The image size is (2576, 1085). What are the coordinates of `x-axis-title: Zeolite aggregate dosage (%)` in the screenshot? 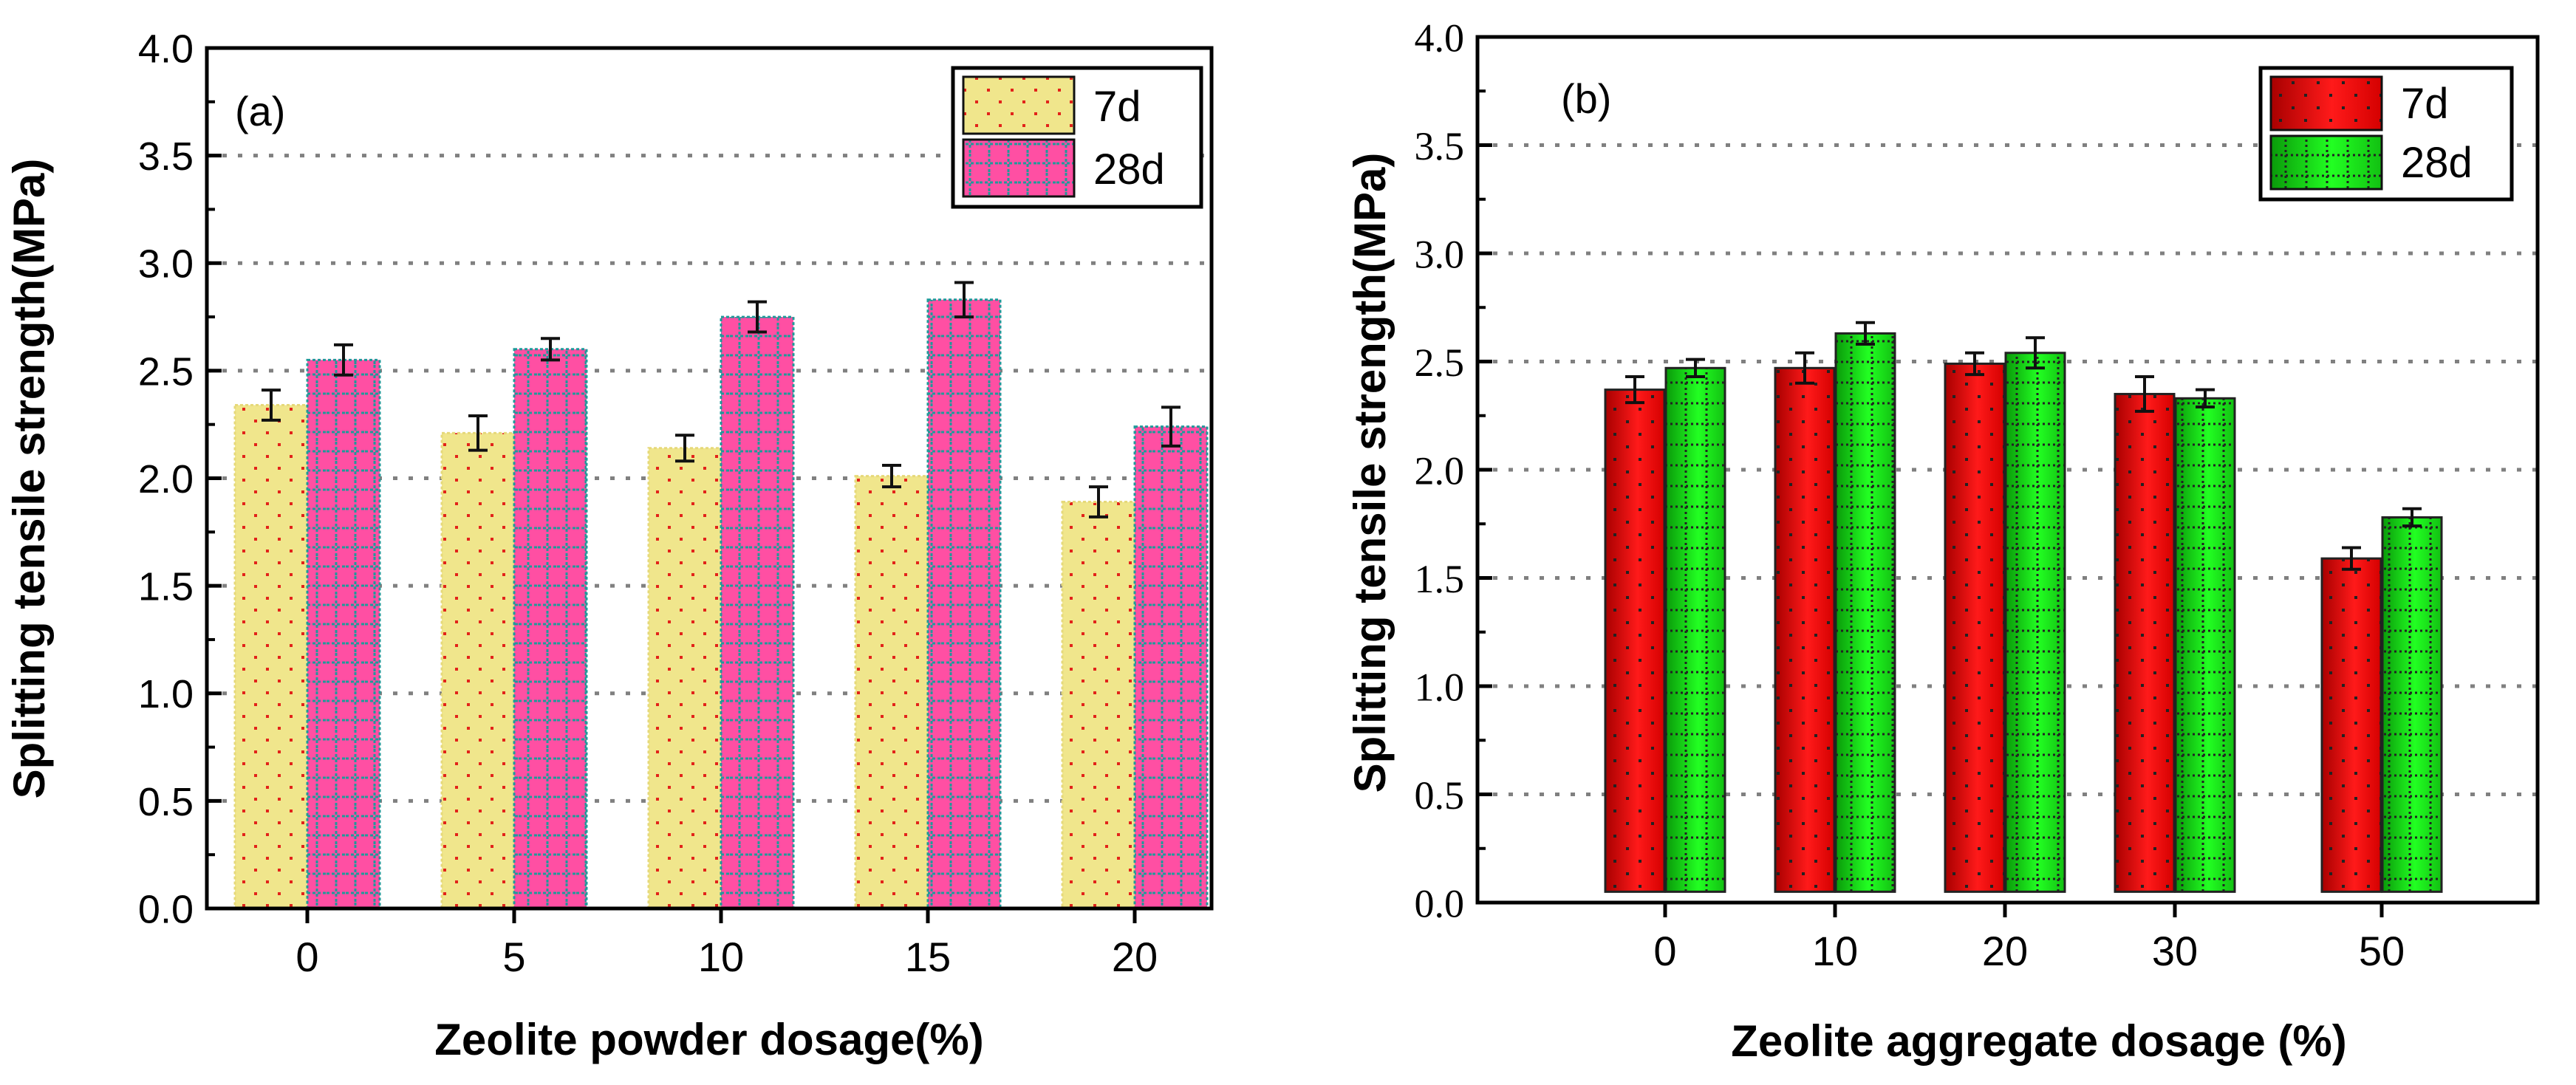 It's located at (2039, 1041).